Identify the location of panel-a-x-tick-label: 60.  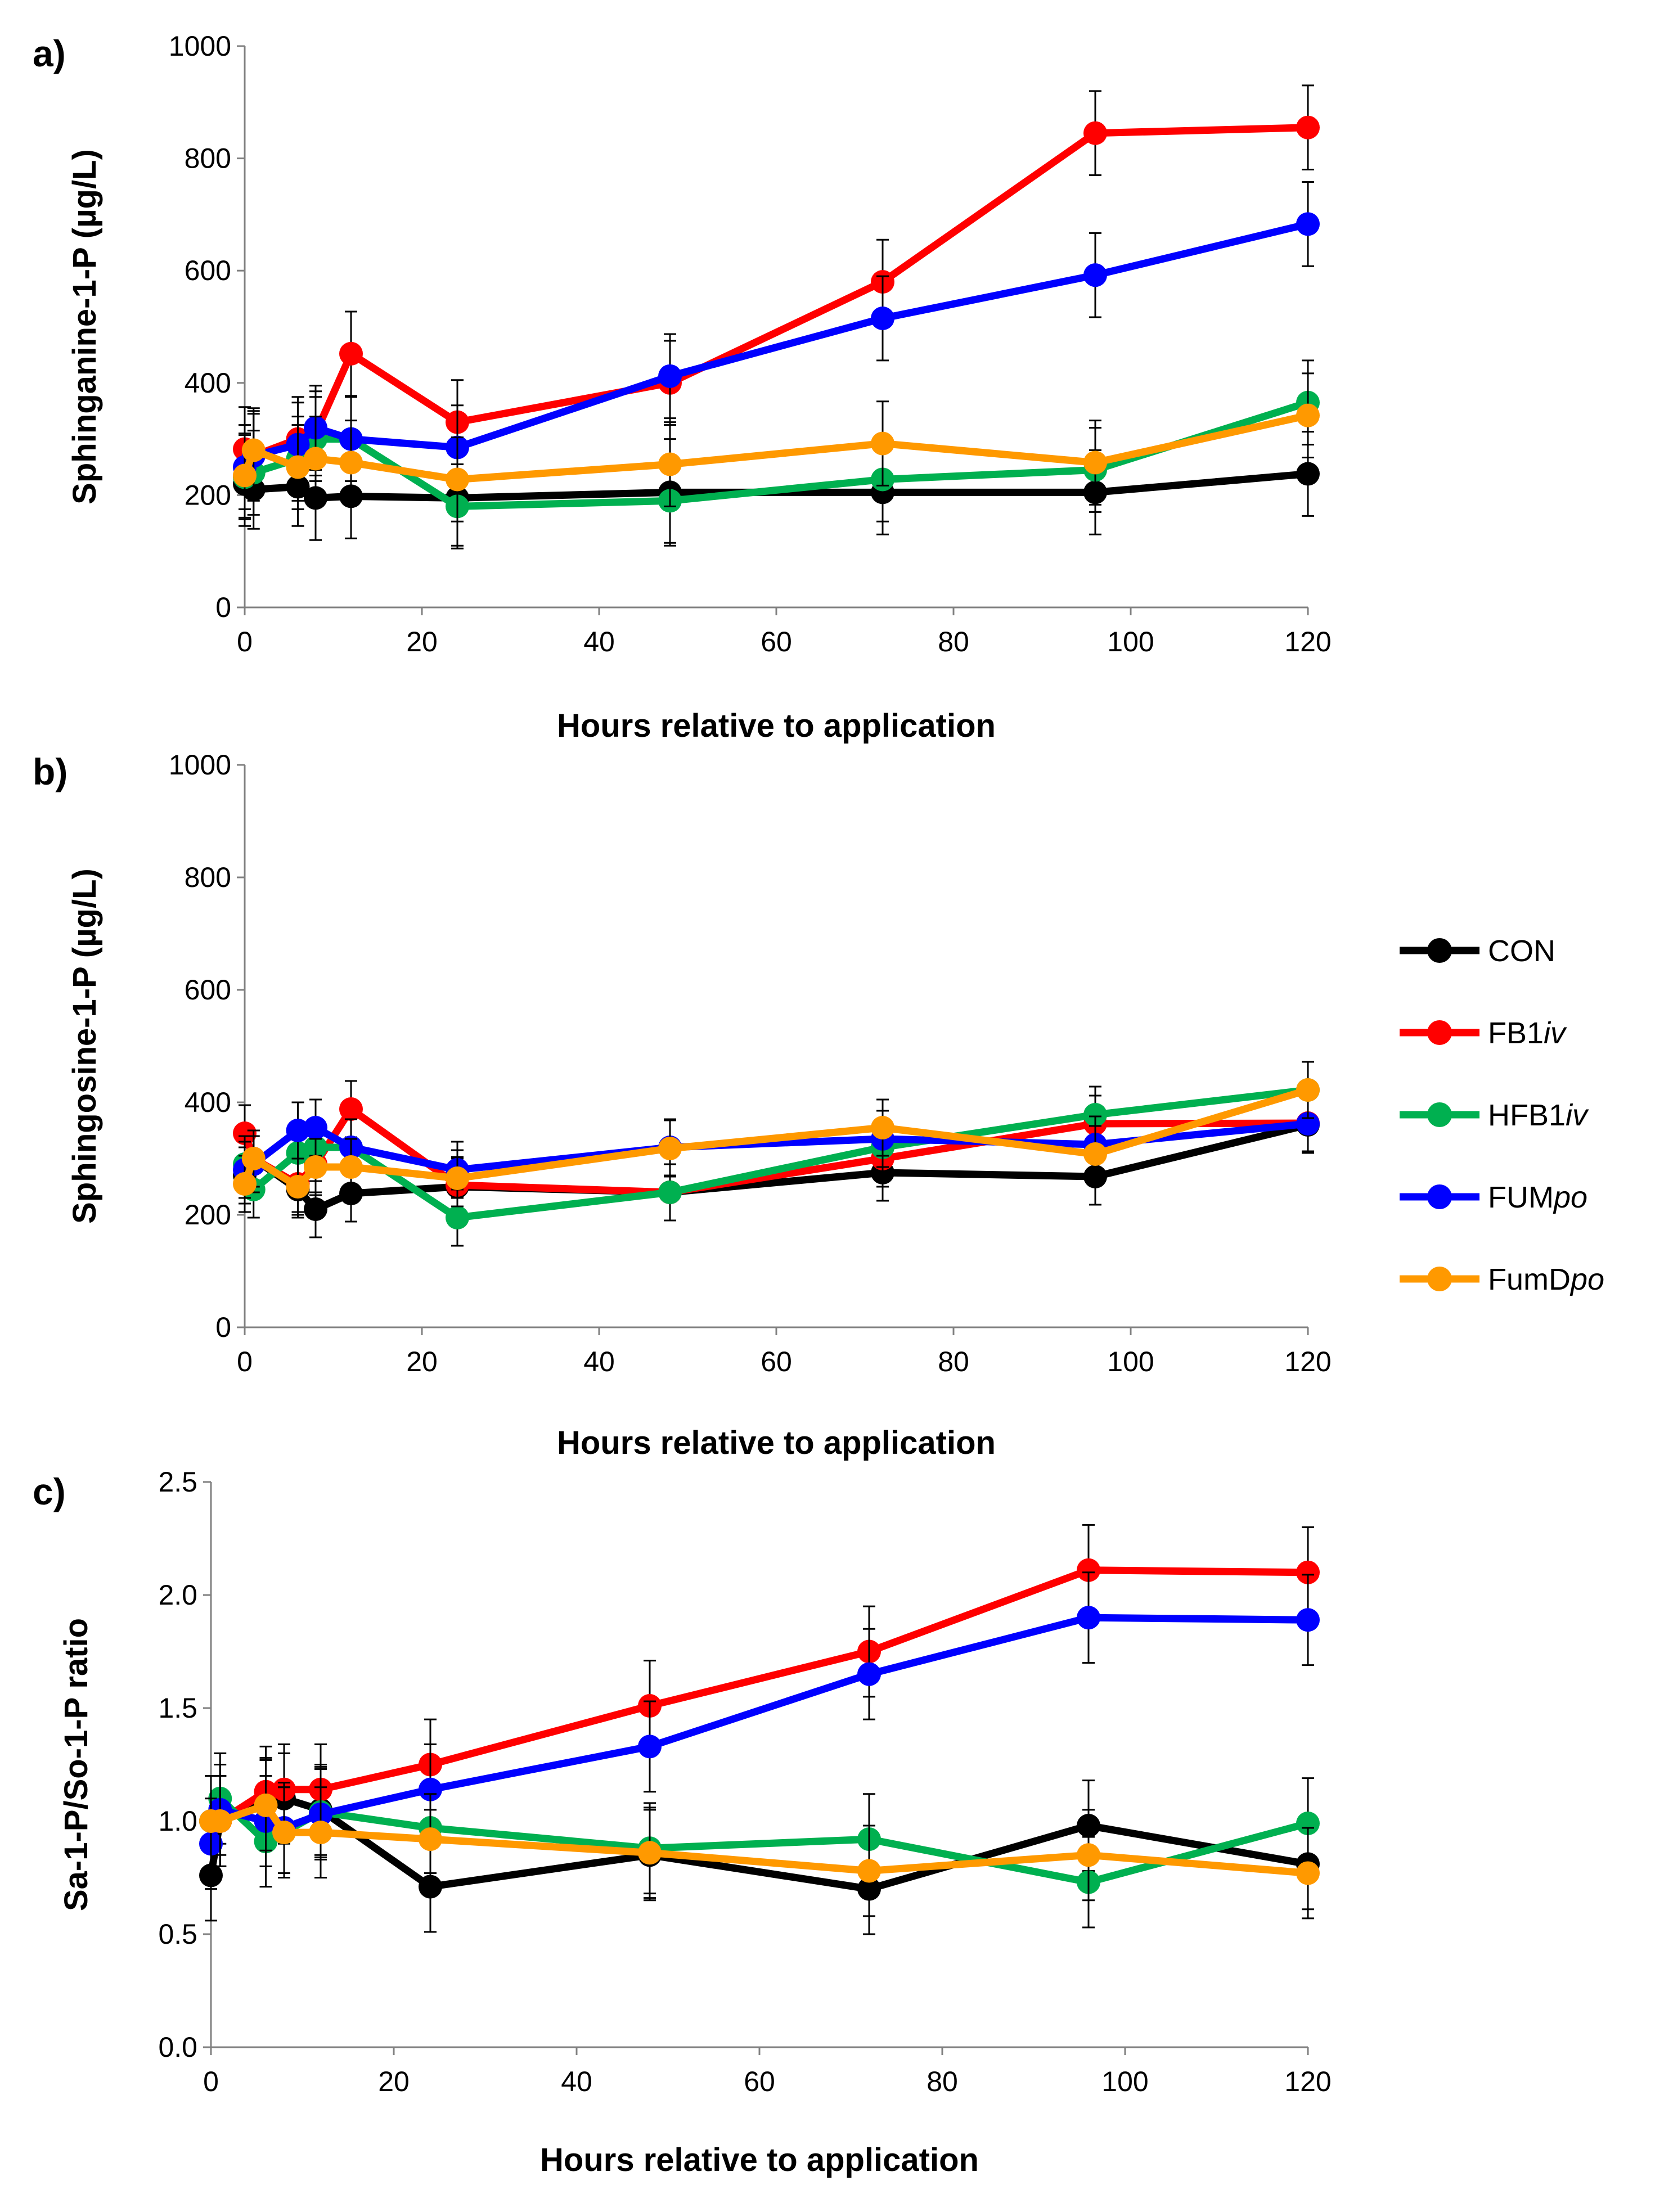
(776, 641).